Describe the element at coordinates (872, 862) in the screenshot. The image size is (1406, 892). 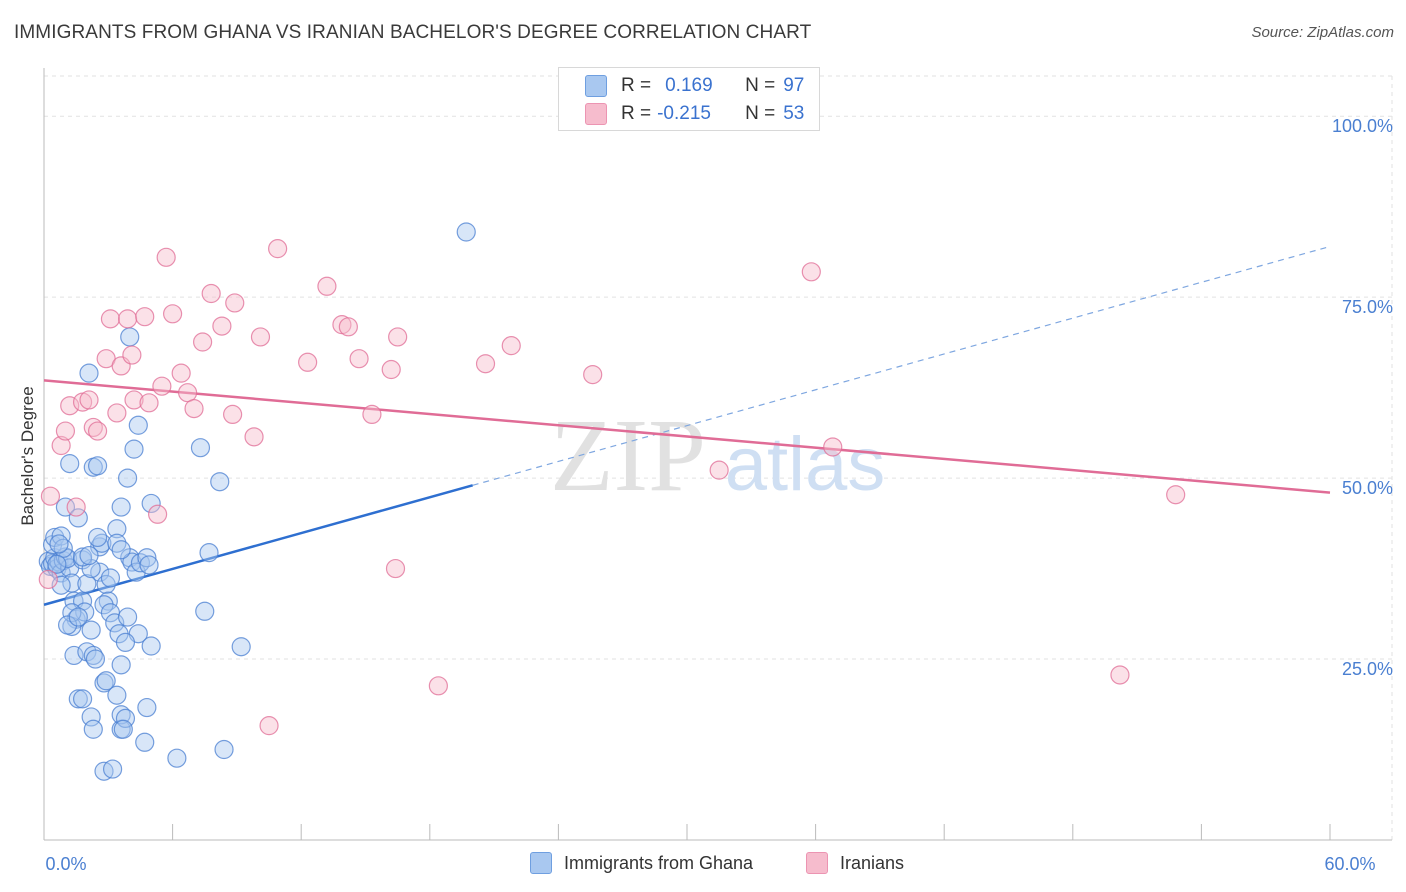
I see `legend-label-iranians: Iranians` at that location.